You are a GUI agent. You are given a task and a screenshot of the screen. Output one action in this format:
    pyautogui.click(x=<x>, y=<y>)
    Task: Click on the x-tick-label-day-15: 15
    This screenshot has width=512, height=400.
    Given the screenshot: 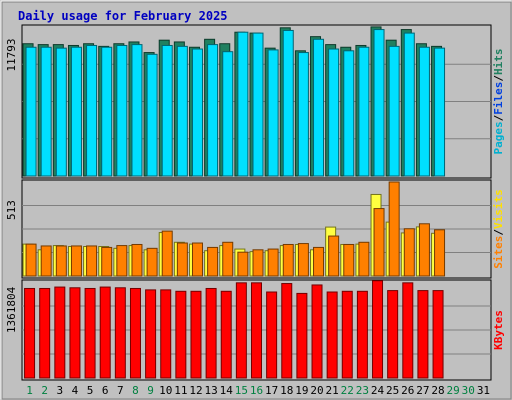 What is the action you would take?
    pyautogui.click(x=241, y=390)
    